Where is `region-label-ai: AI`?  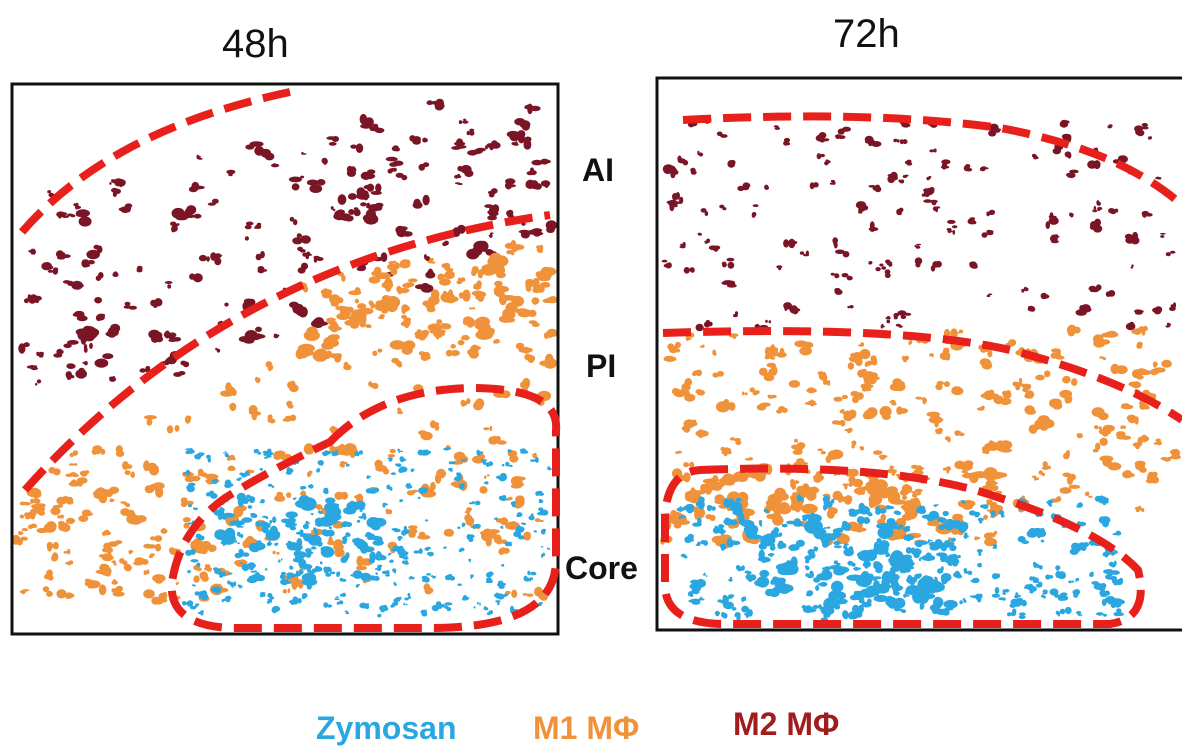
region-label-ai: AI is located at coordinates (598, 170).